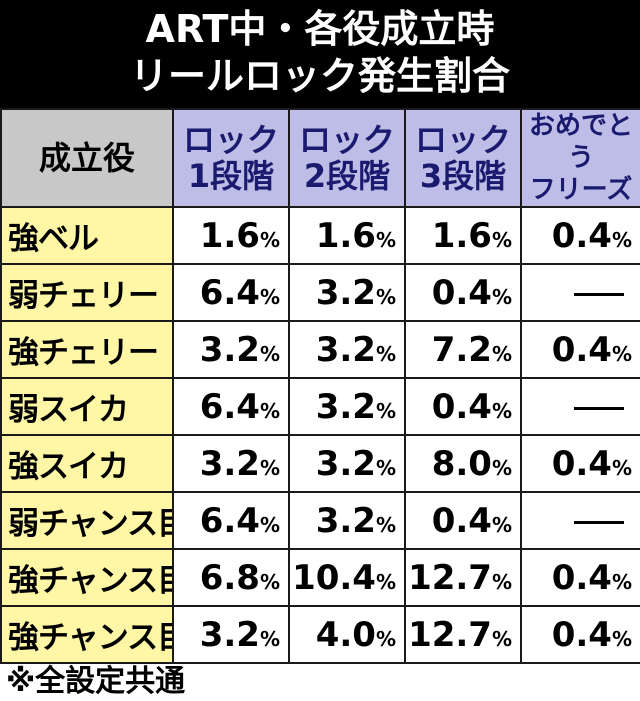 This screenshot has height=701, width=640. Describe the element at coordinates (334, 577) in the screenshot. I see `rate-value: 10.4` at that location.